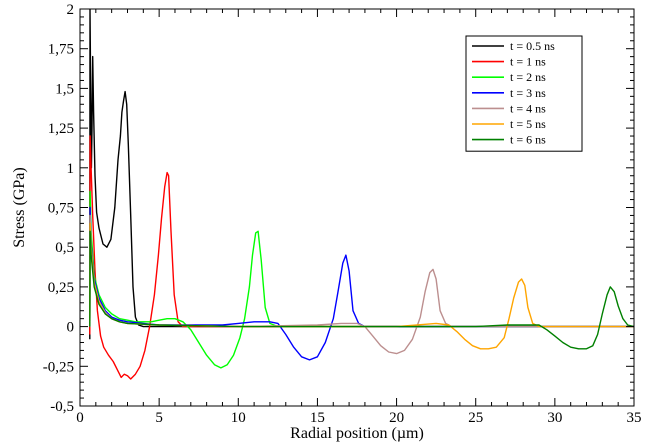  I want to click on y-tick-label: 0,75, so click(61, 209).